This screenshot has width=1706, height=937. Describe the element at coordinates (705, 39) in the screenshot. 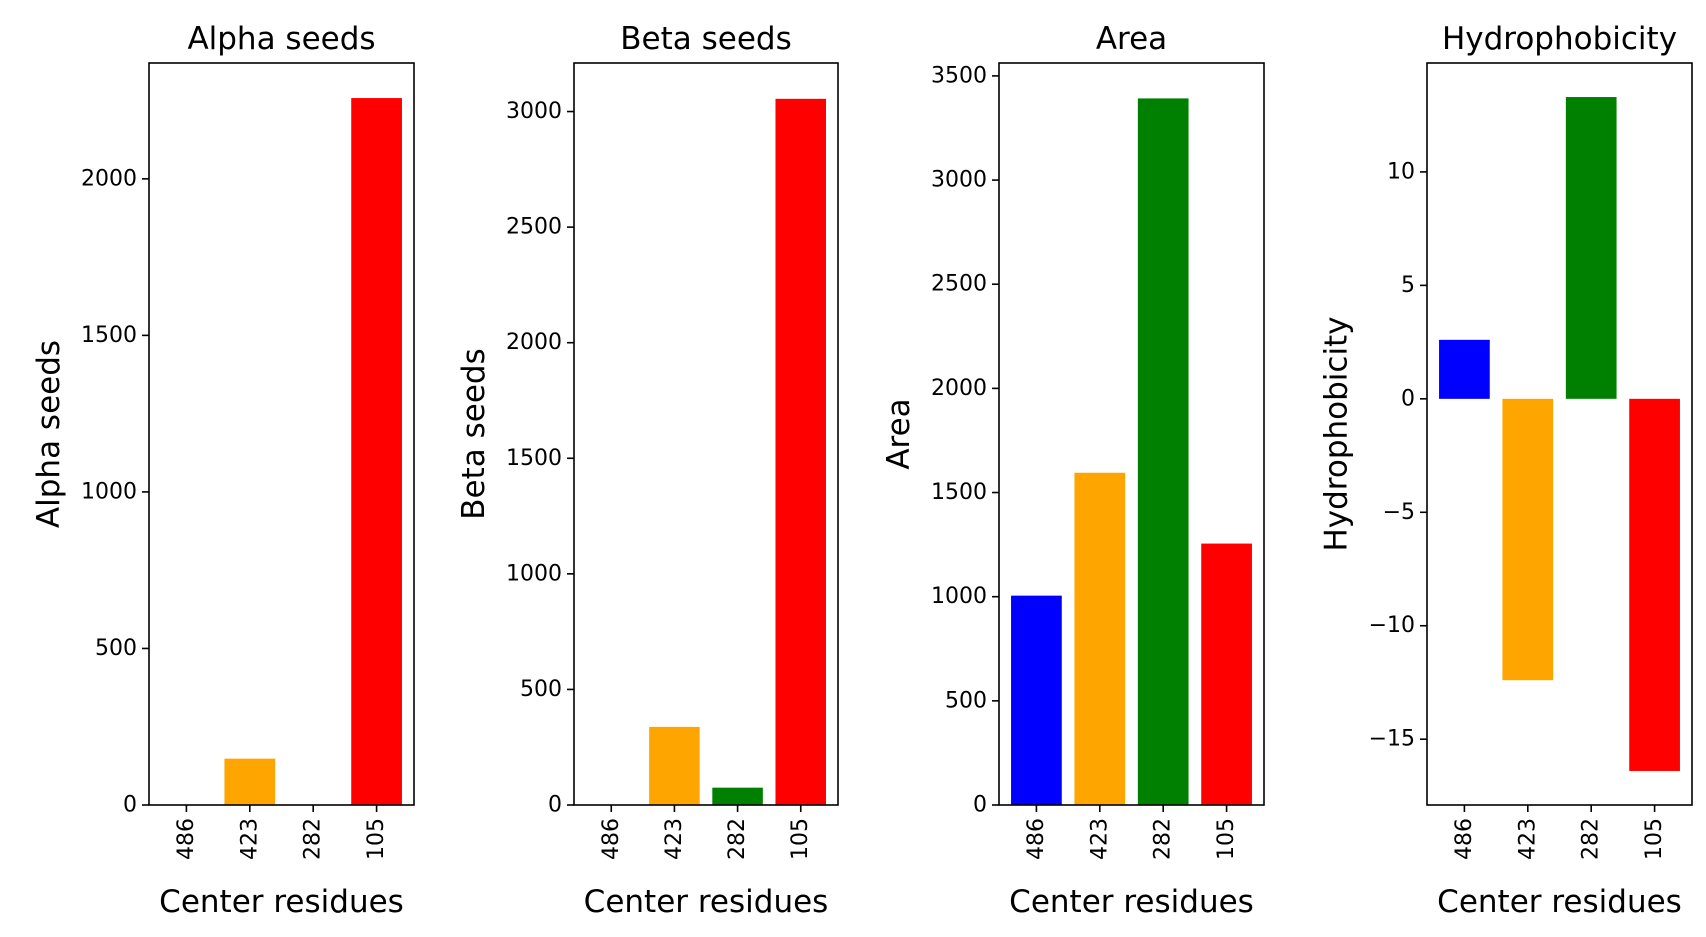

I see `chart-title: Beta seeds` at that location.